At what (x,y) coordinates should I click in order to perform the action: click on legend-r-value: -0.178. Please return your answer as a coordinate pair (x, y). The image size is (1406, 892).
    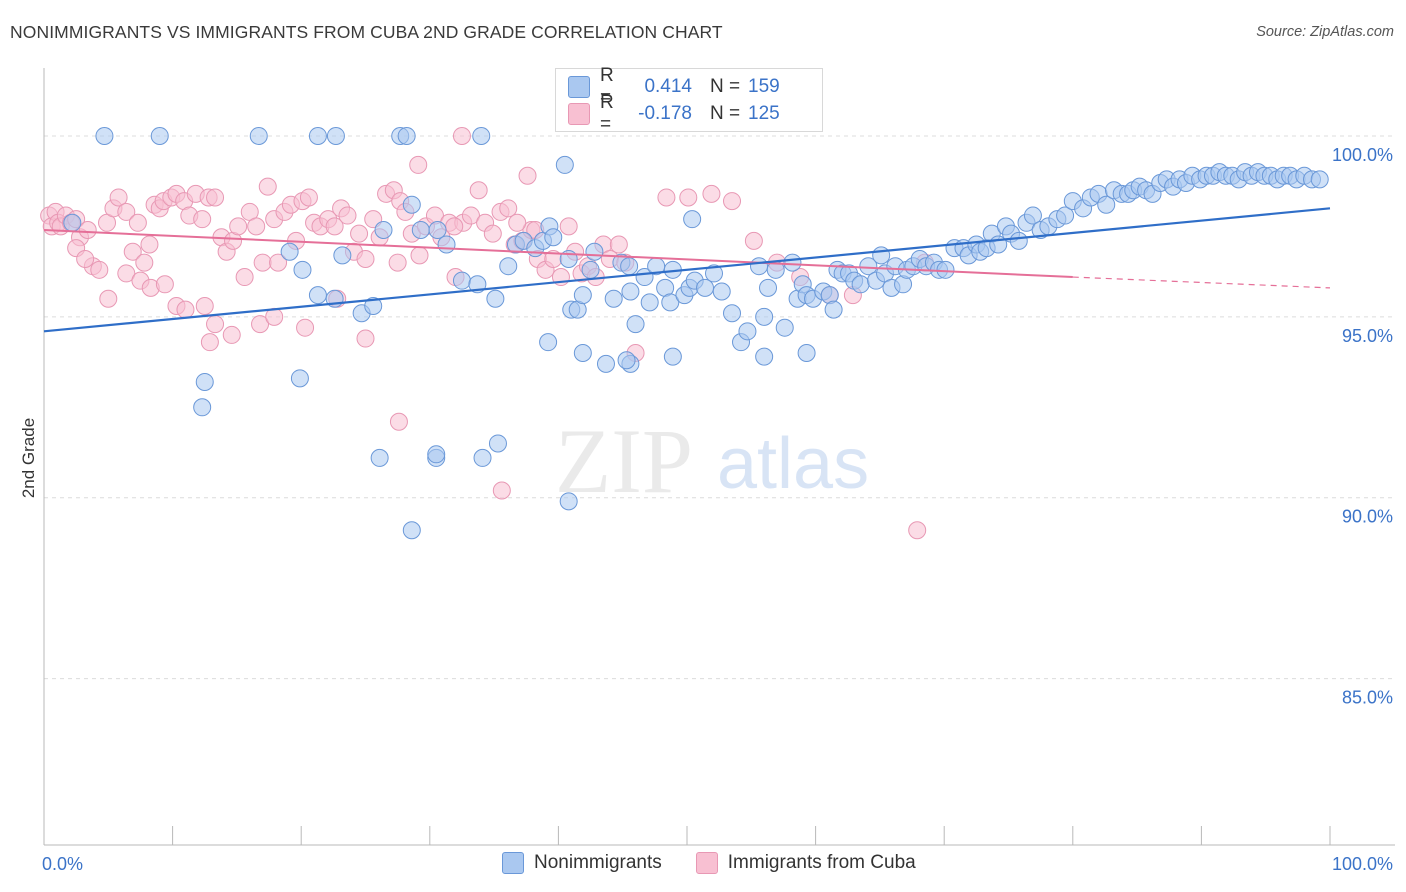
    Looking at the image, I should click on (665, 113).